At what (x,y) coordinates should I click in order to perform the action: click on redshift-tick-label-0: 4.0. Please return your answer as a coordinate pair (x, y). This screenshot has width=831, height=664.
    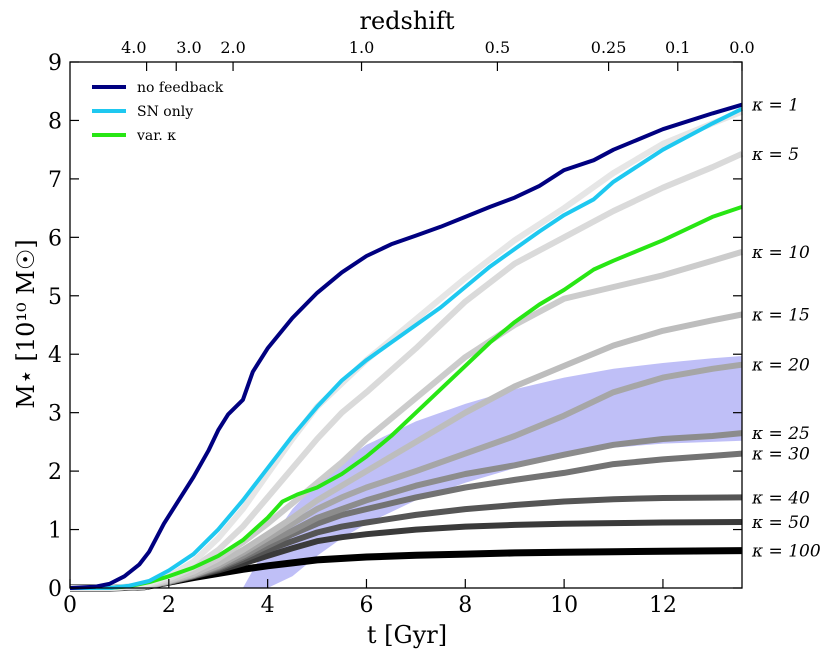
    Looking at the image, I should click on (133, 47).